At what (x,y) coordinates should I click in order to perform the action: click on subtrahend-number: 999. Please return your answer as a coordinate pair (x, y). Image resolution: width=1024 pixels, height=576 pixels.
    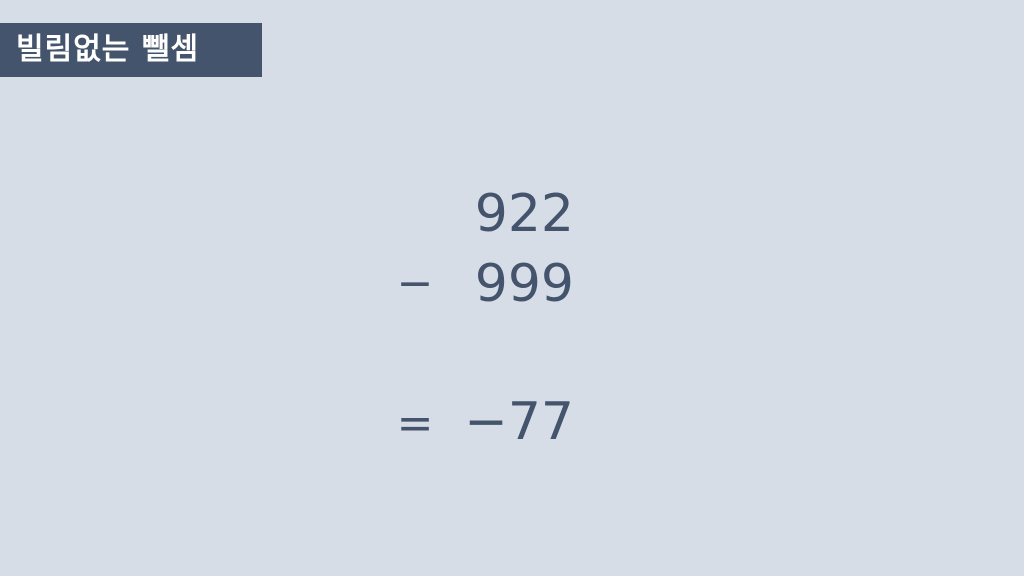
    Looking at the image, I should click on (524, 284).